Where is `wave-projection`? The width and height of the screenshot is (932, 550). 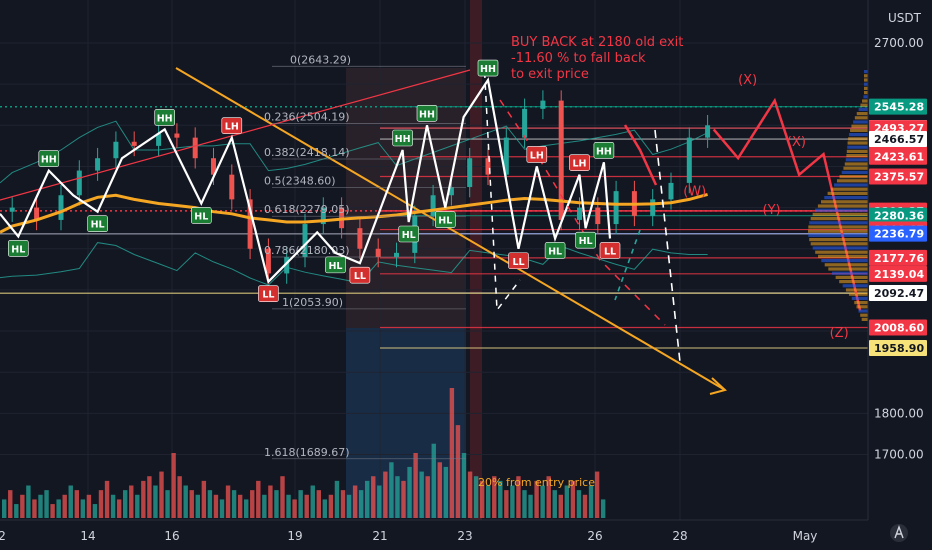 wave-projection is located at coordinates (787, 204).